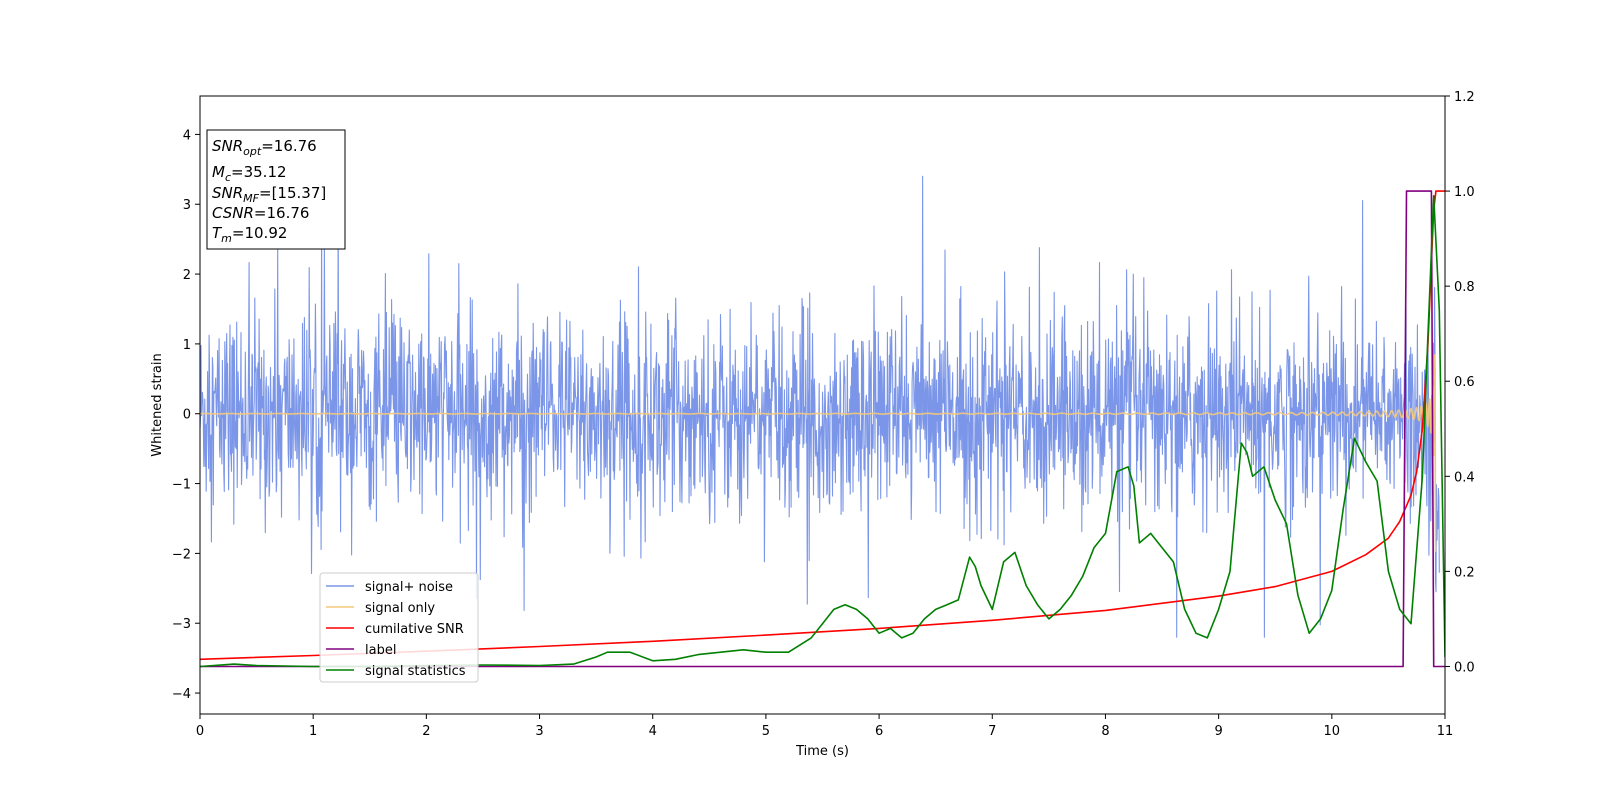 Image resolution: width=1600 pixels, height=804 pixels. Describe the element at coordinates (539, 731) in the screenshot. I see `x-tick-label: 3` at that location.